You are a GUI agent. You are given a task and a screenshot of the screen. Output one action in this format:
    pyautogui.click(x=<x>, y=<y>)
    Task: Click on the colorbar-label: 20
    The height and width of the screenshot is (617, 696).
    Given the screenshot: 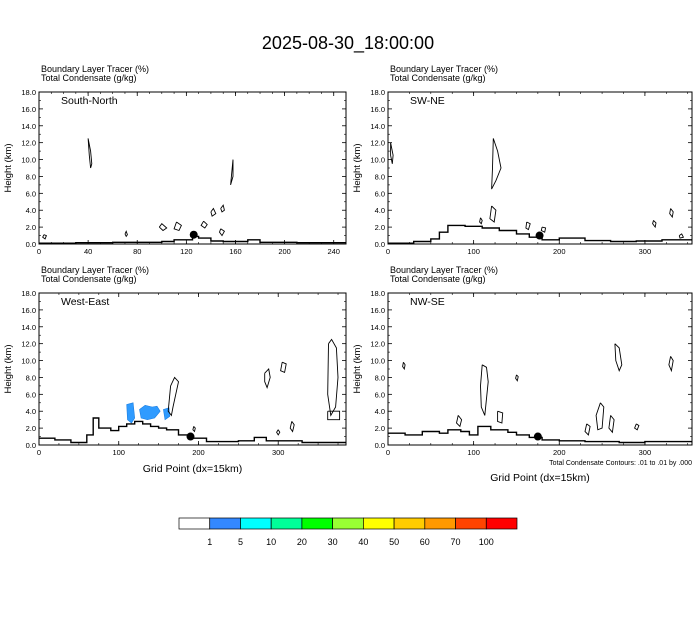 What is the action you would take?
    pyautogui.click(x=302, y=542)
    